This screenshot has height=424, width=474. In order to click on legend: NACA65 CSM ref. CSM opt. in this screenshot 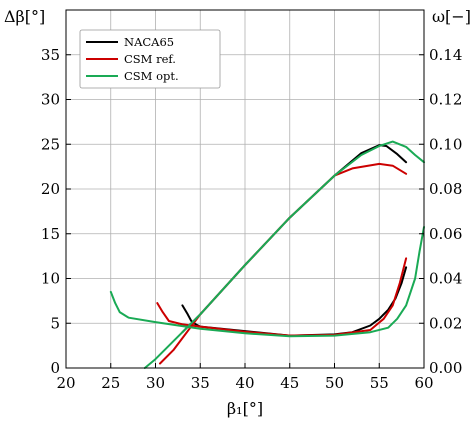, I will do `click(150, 59)`.